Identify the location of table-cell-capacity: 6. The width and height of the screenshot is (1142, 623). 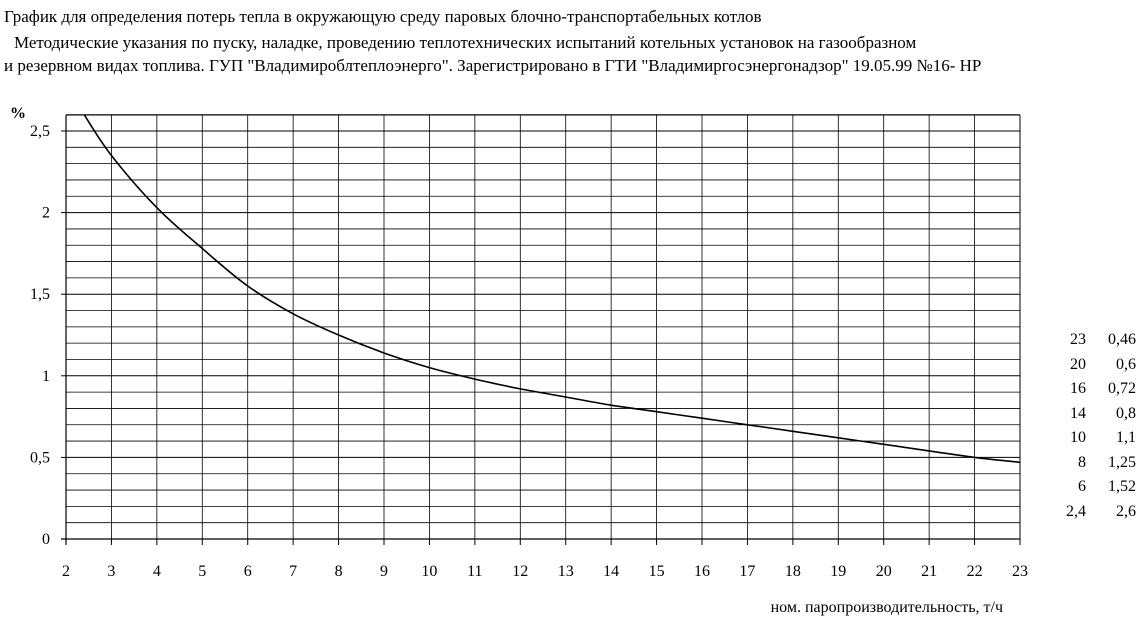
(1082, 487).